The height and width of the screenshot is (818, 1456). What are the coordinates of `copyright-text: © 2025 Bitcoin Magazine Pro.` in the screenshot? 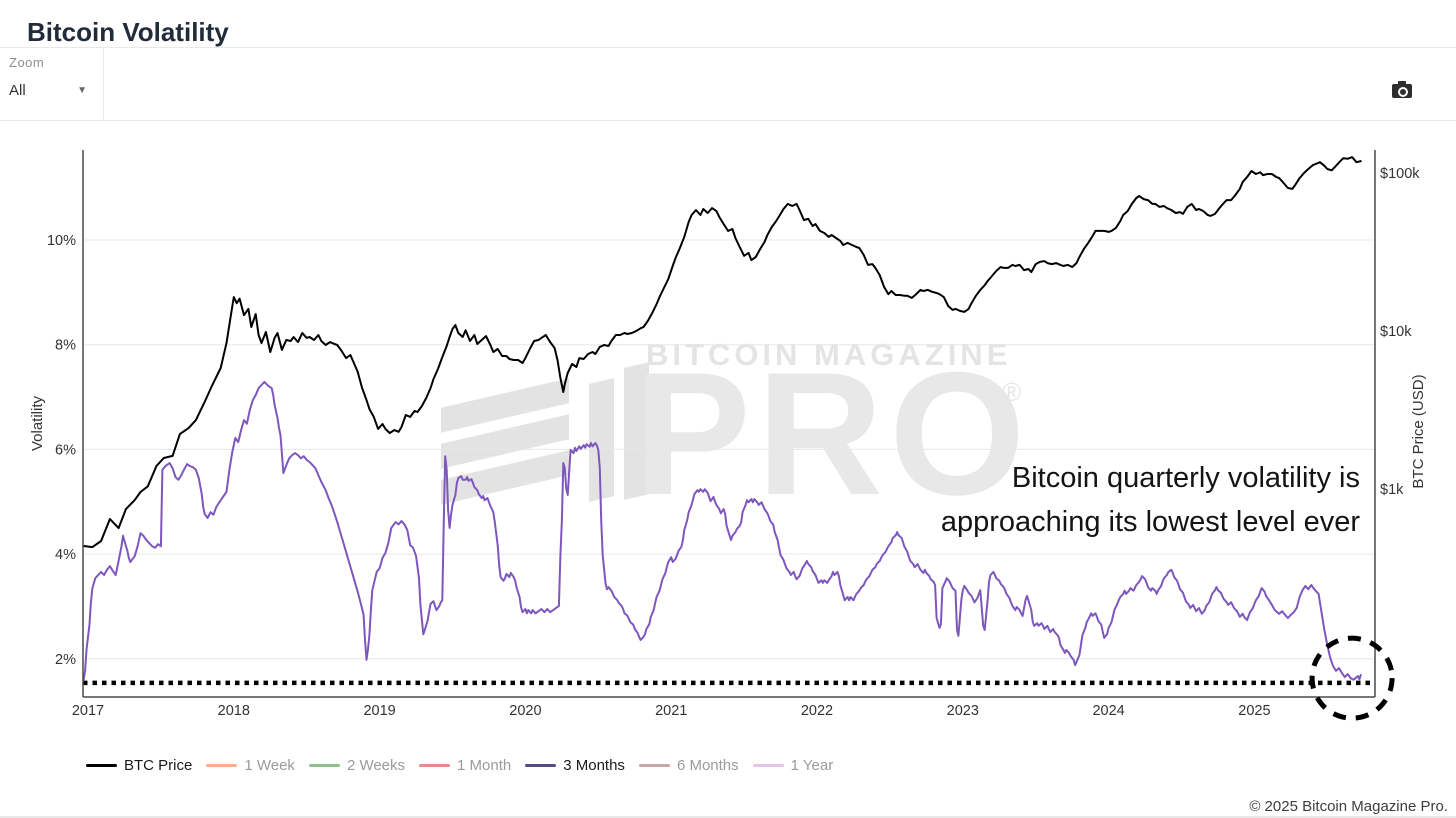 It's located at (1348, 806).